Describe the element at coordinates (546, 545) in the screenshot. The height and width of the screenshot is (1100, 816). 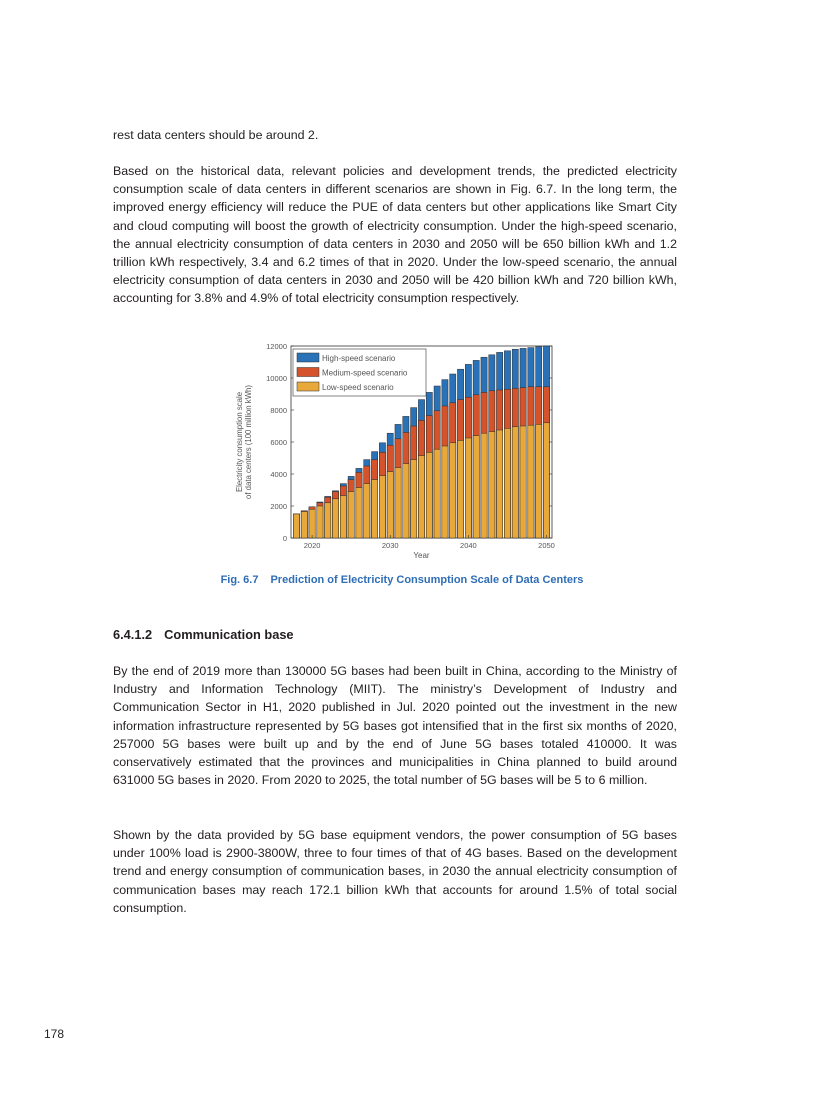
I see `x-tick-label: 2050` at that location.